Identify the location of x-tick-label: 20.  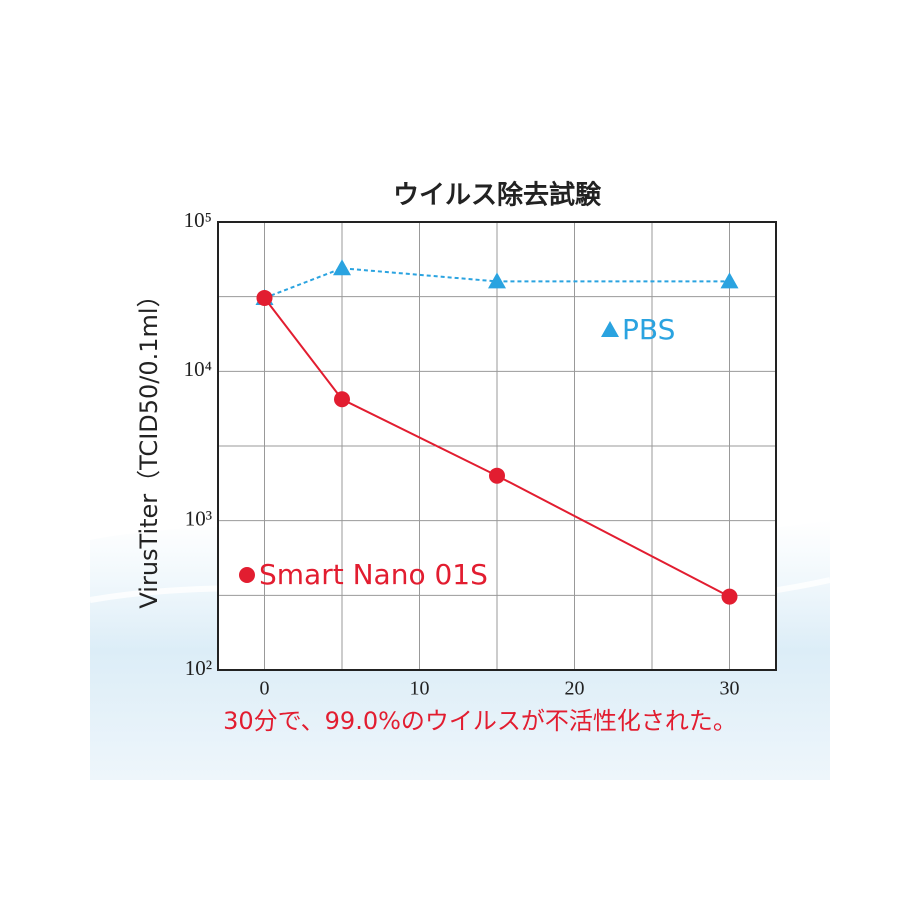
(575, 689).